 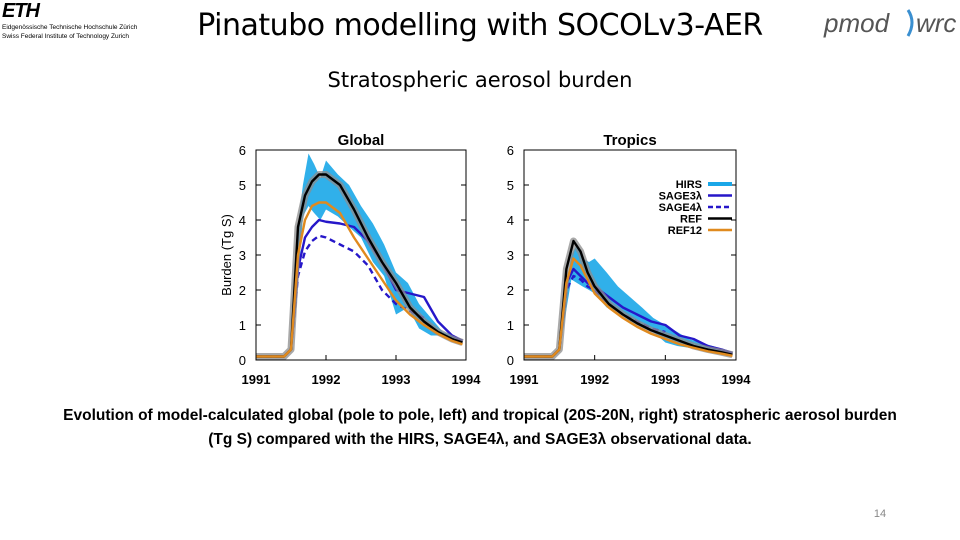 What do you see at coordinates (910, 23) in the screenshot?
I see `pmod-arc-icon` at bounding box center [910, 23].